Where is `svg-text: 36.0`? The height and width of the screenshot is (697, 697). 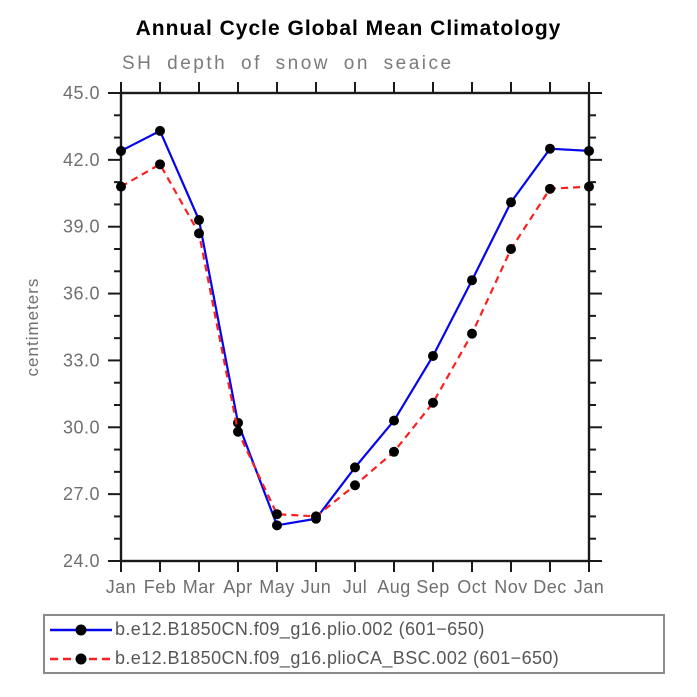
svg-text: 36.0 is located at coordinates (81, 294).